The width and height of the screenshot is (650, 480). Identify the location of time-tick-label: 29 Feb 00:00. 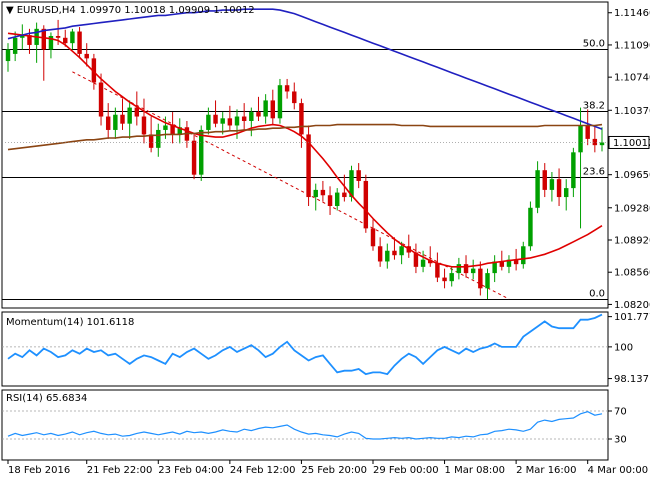
(406, 470).